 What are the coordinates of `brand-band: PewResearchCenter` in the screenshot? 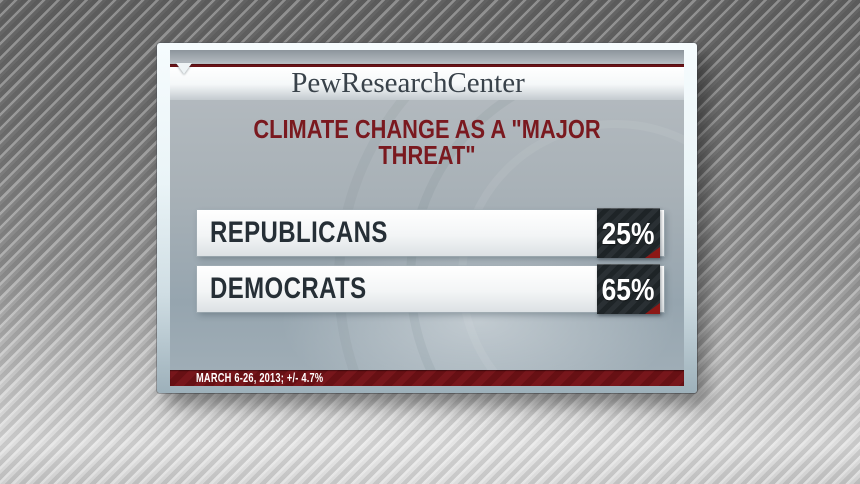 It's located at (427, 83).